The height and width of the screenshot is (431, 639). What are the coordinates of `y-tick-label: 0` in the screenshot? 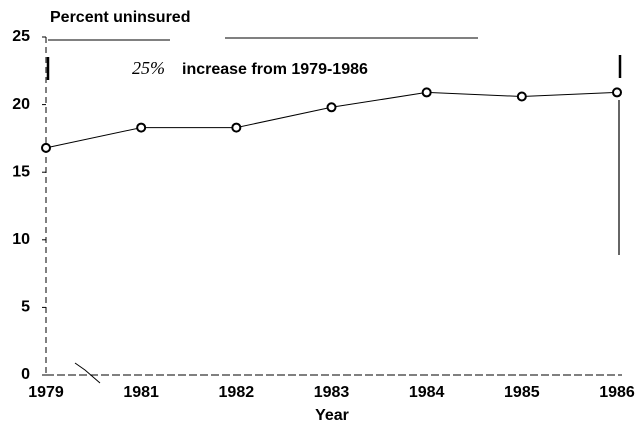 It's located at (25, 374).